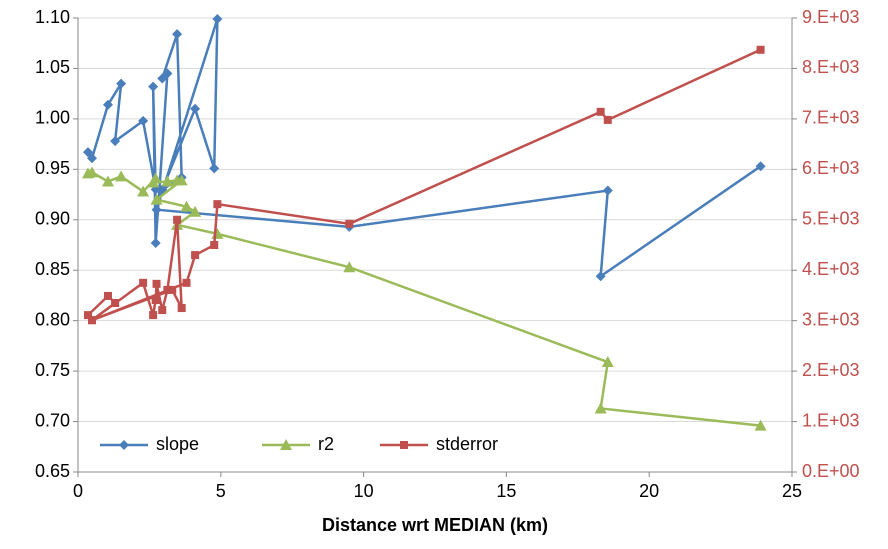 The image size is (888, 549). Describe the element at coordinates (831, 118) in the screenshot. I see `y2-tick-label: 7.E+03` at that location.